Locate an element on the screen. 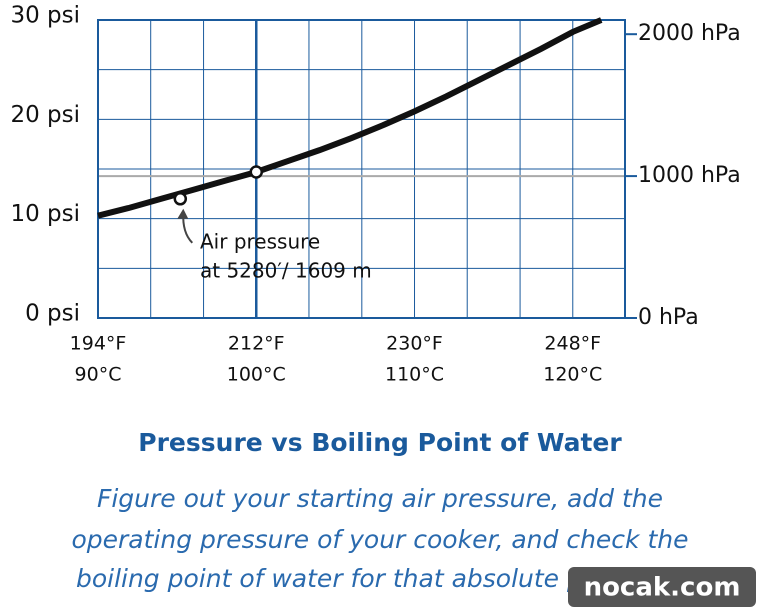 The height and width of the screenshot is (614, 759). y-tick-label: 30 psi is located at coordinates (45, 16).